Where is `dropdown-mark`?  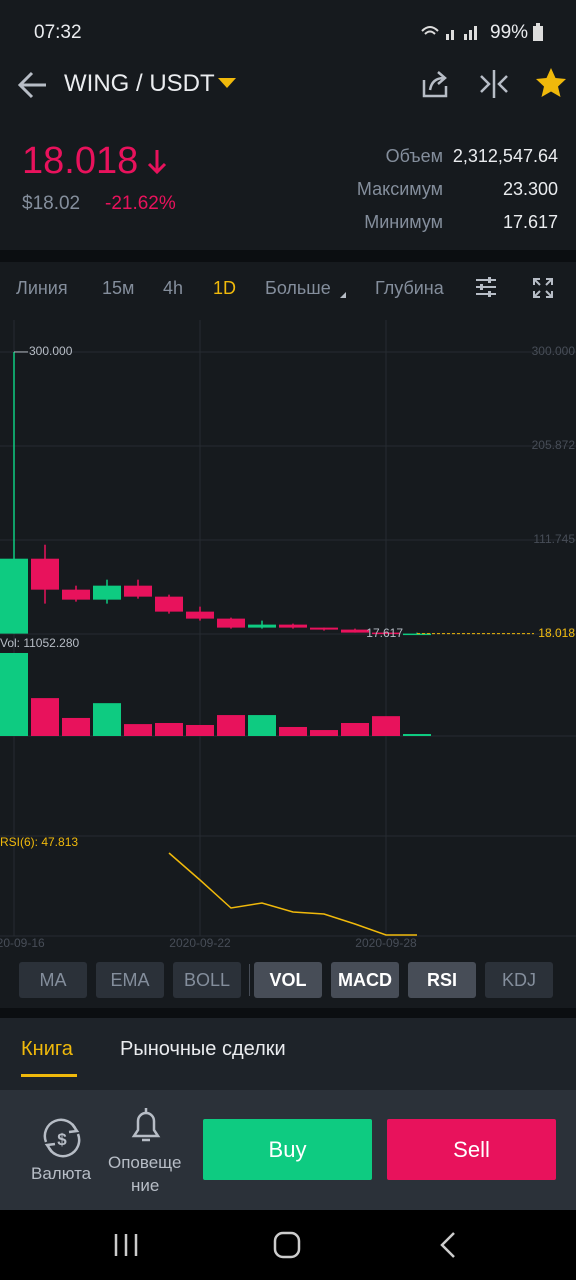 dropdown-mark is located at coordinates (343, 295).